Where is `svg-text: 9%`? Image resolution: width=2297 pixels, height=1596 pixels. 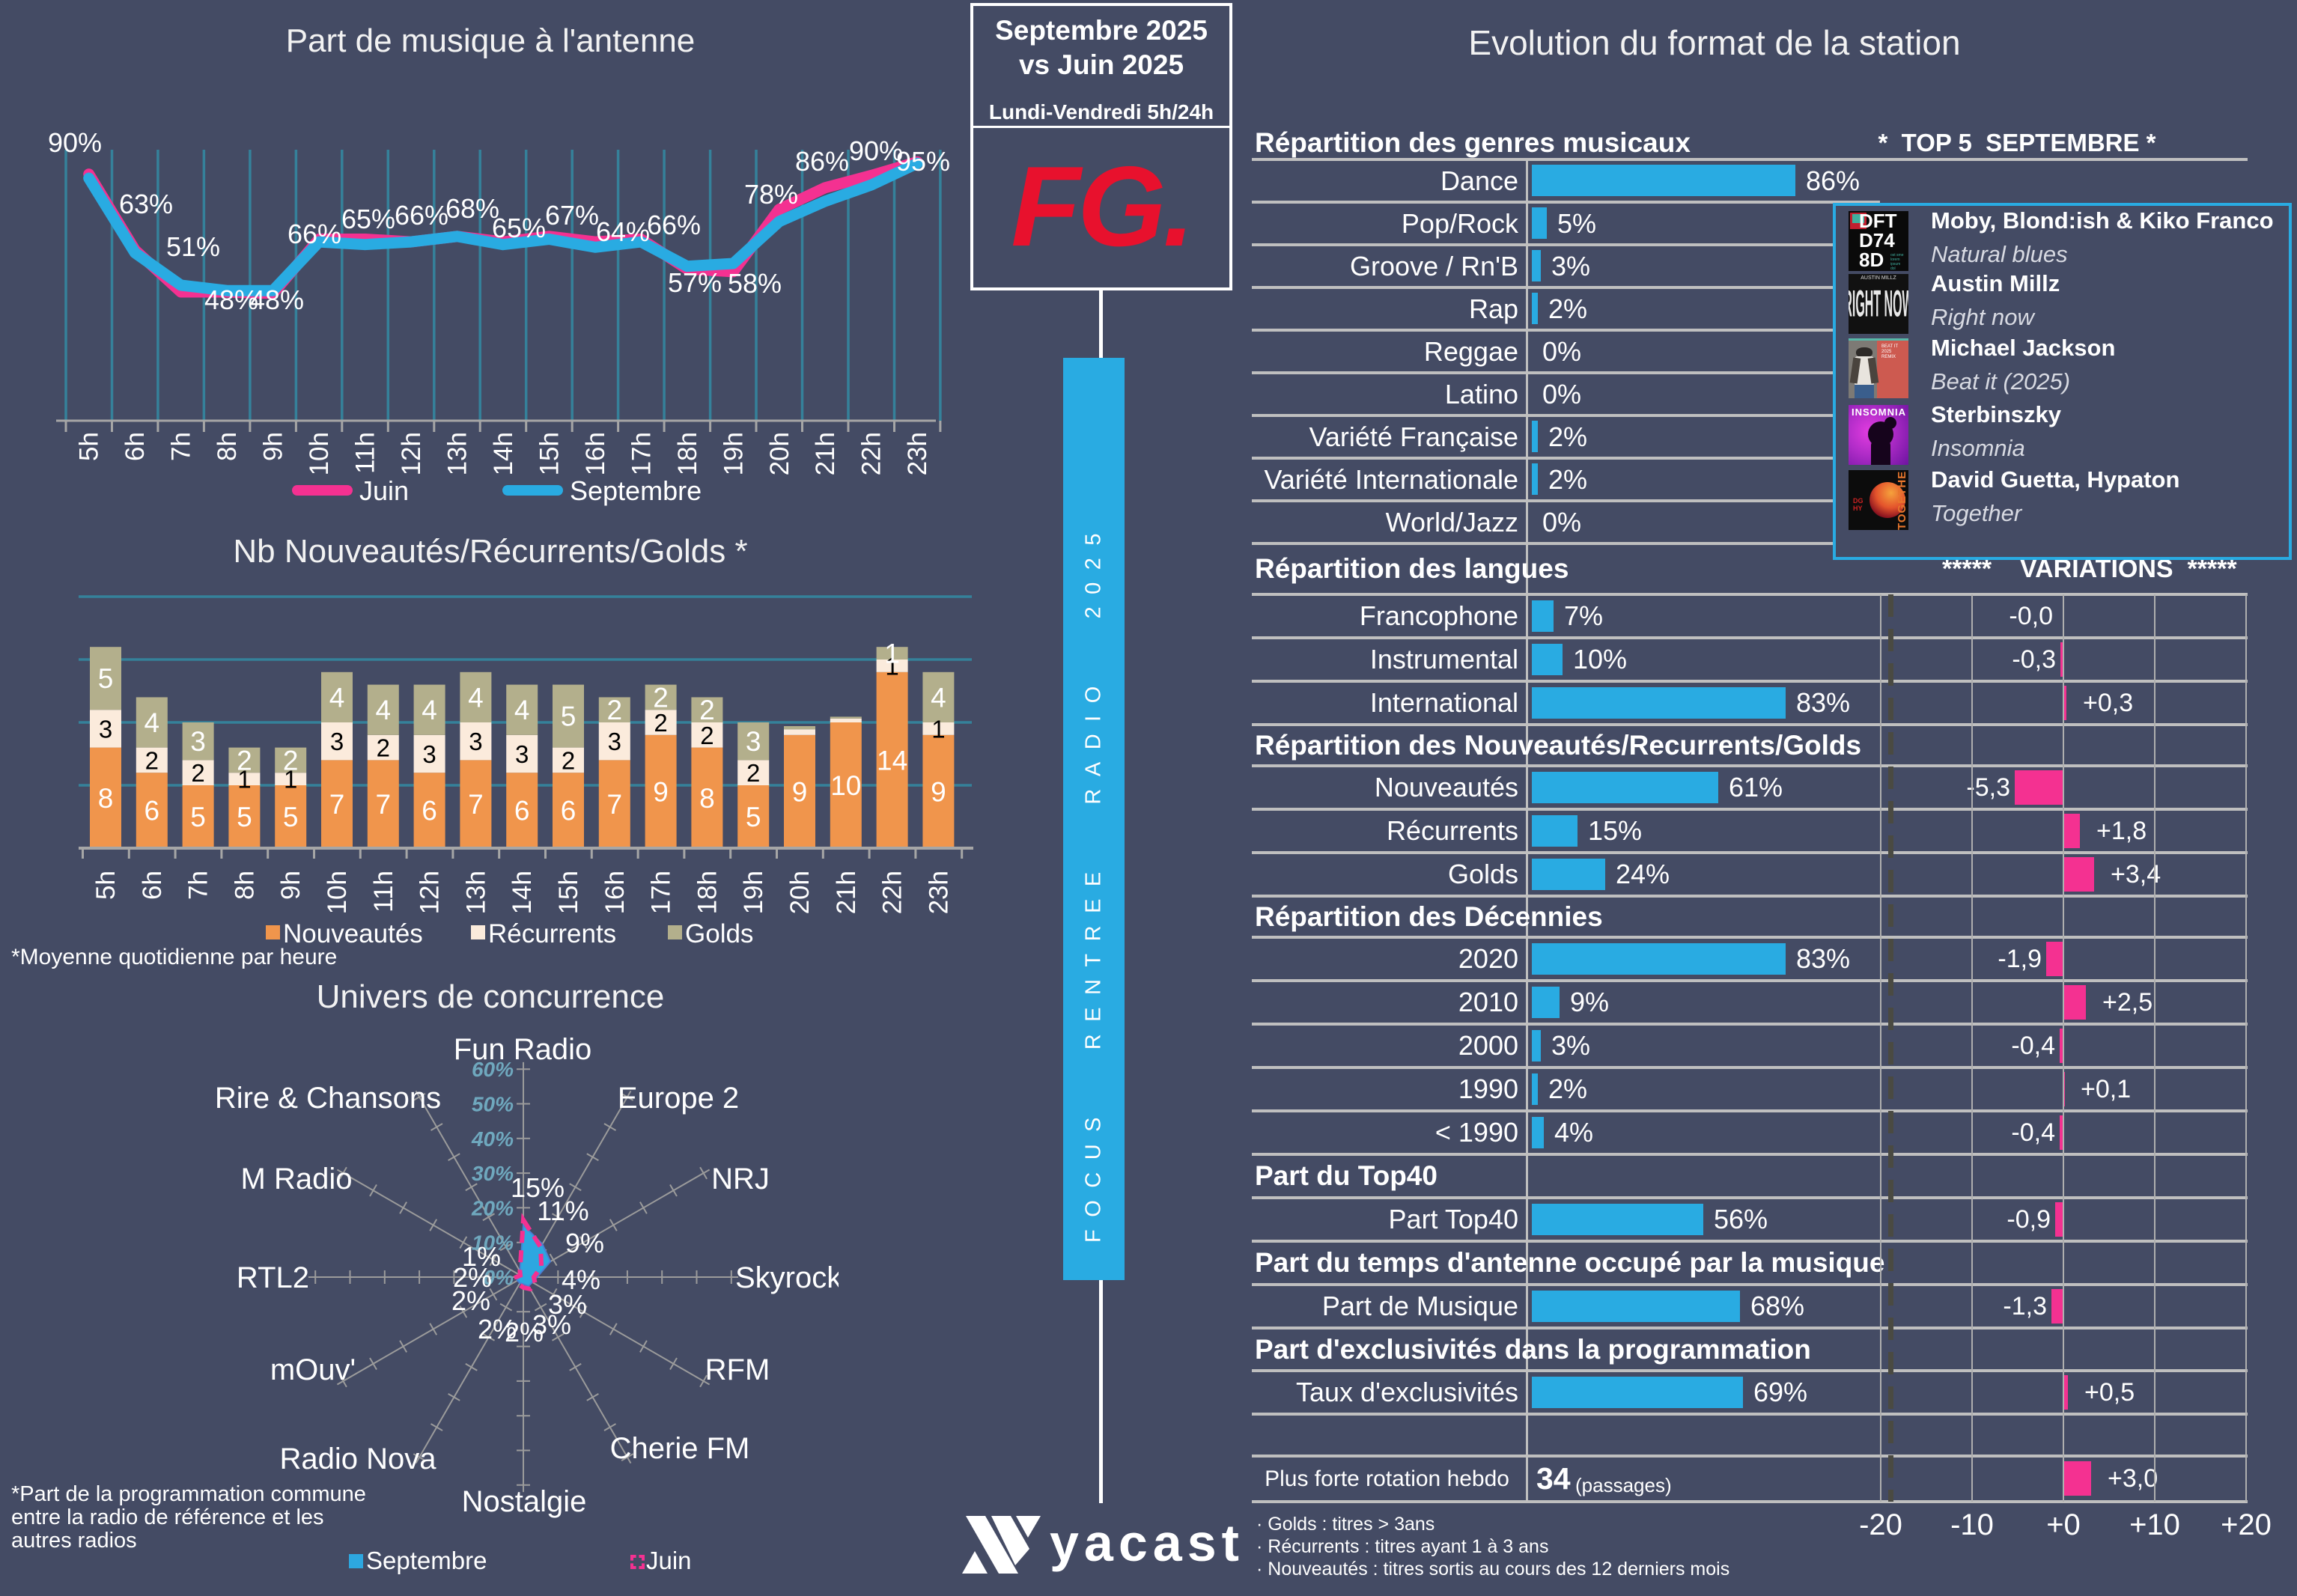 svg-text: 9% is located at coordinates (584, 1243).